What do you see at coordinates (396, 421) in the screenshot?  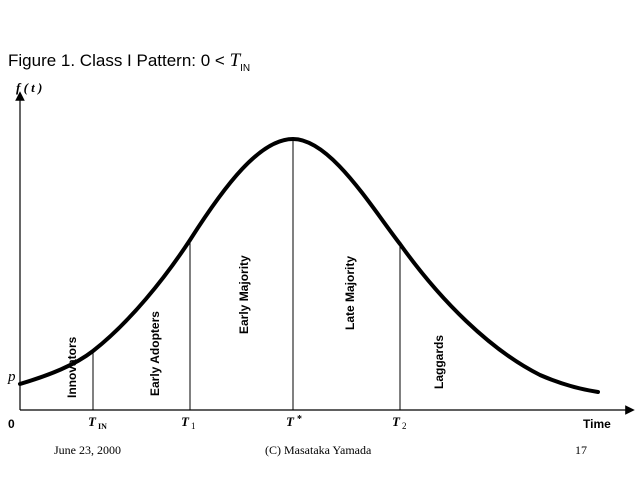 I see `marker-t2-var: T` at bounding box center [396, 421].